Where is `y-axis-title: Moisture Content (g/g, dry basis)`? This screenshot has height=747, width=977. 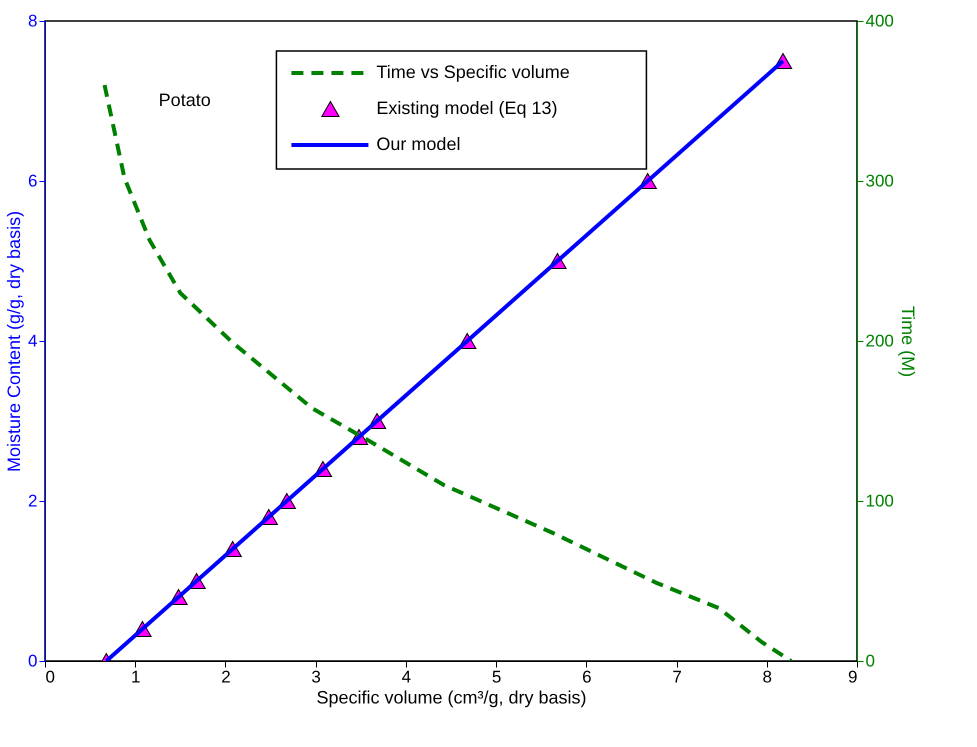
y-axis-title: Moisture Content (g/g, dry basis) is located at coordinates (14, 341).